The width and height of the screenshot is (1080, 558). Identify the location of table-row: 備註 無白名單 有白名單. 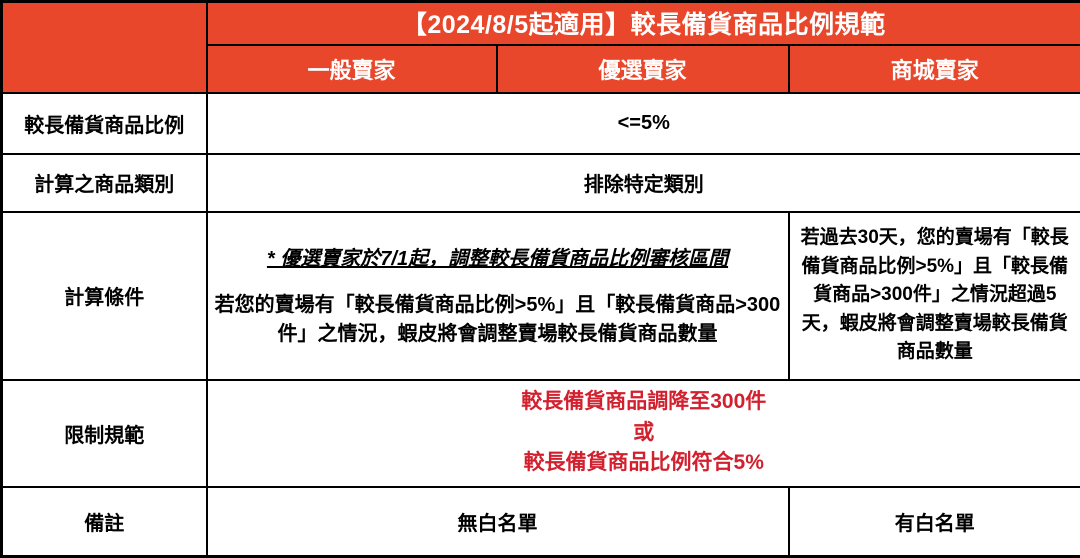
(541, 522).